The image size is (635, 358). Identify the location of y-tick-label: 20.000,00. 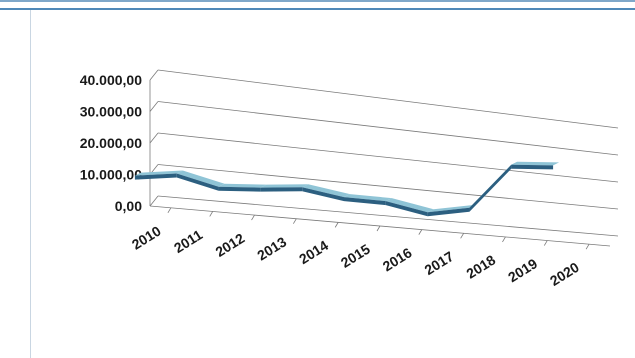
(111, 143).